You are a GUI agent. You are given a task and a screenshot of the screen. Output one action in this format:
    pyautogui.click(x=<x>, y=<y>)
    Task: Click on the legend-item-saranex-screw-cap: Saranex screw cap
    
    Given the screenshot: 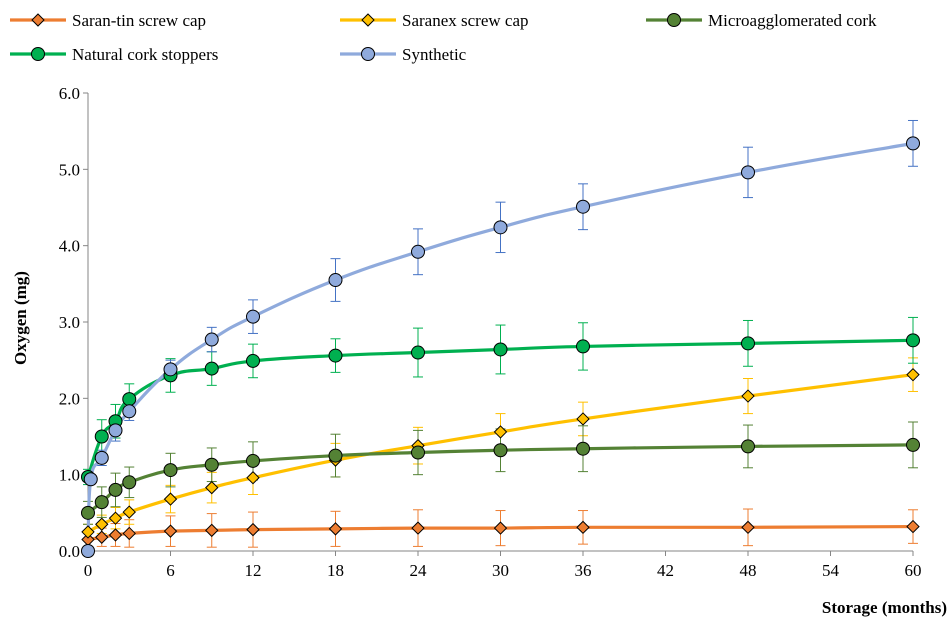 What is the action you would take?
    pyautogui.click(x=434, y=20)
    